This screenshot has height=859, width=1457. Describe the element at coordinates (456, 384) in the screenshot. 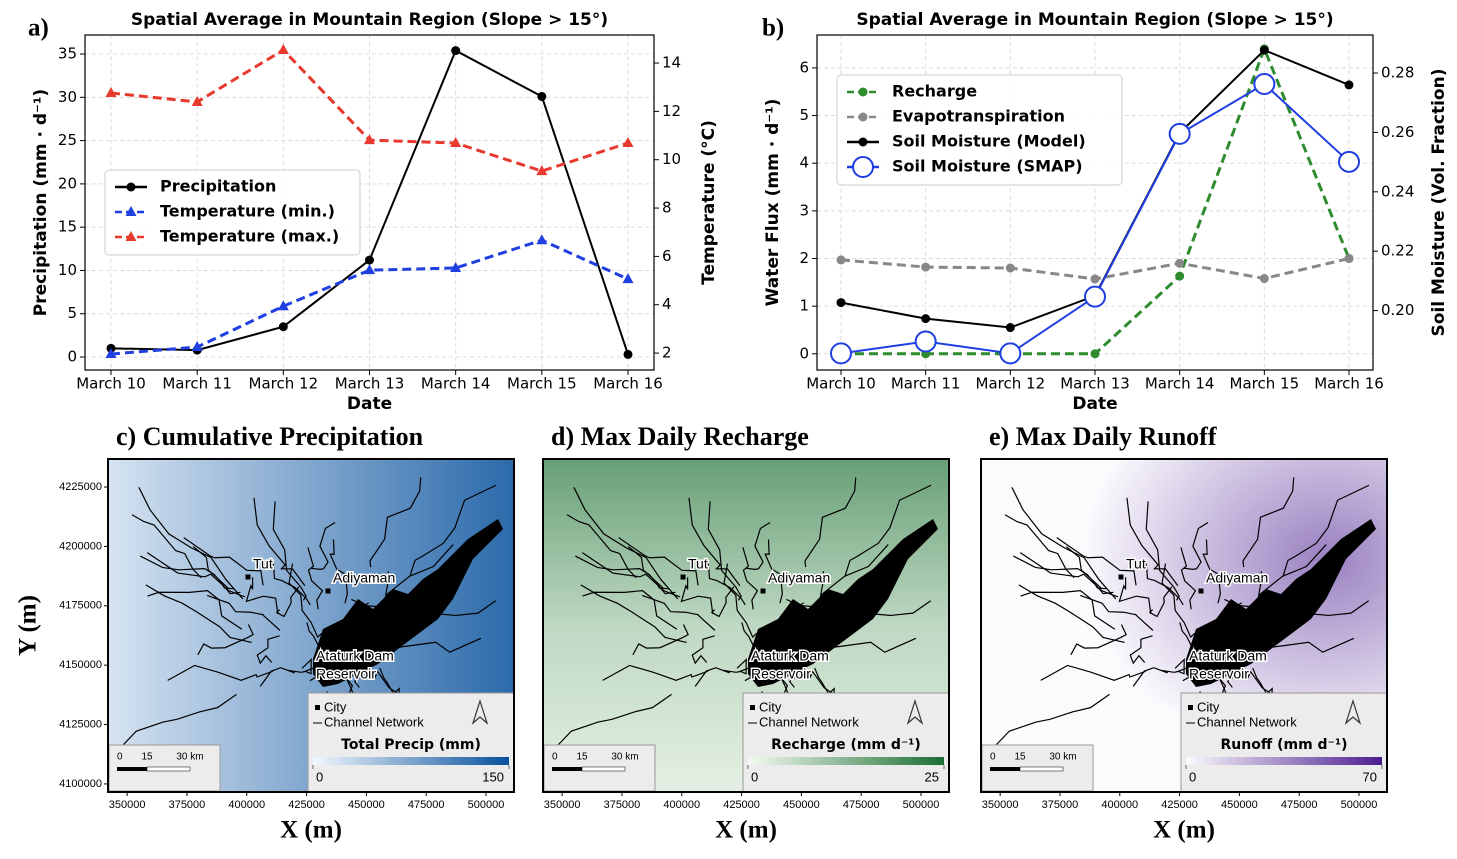

I see `x-tick-label: March 14` at that location.